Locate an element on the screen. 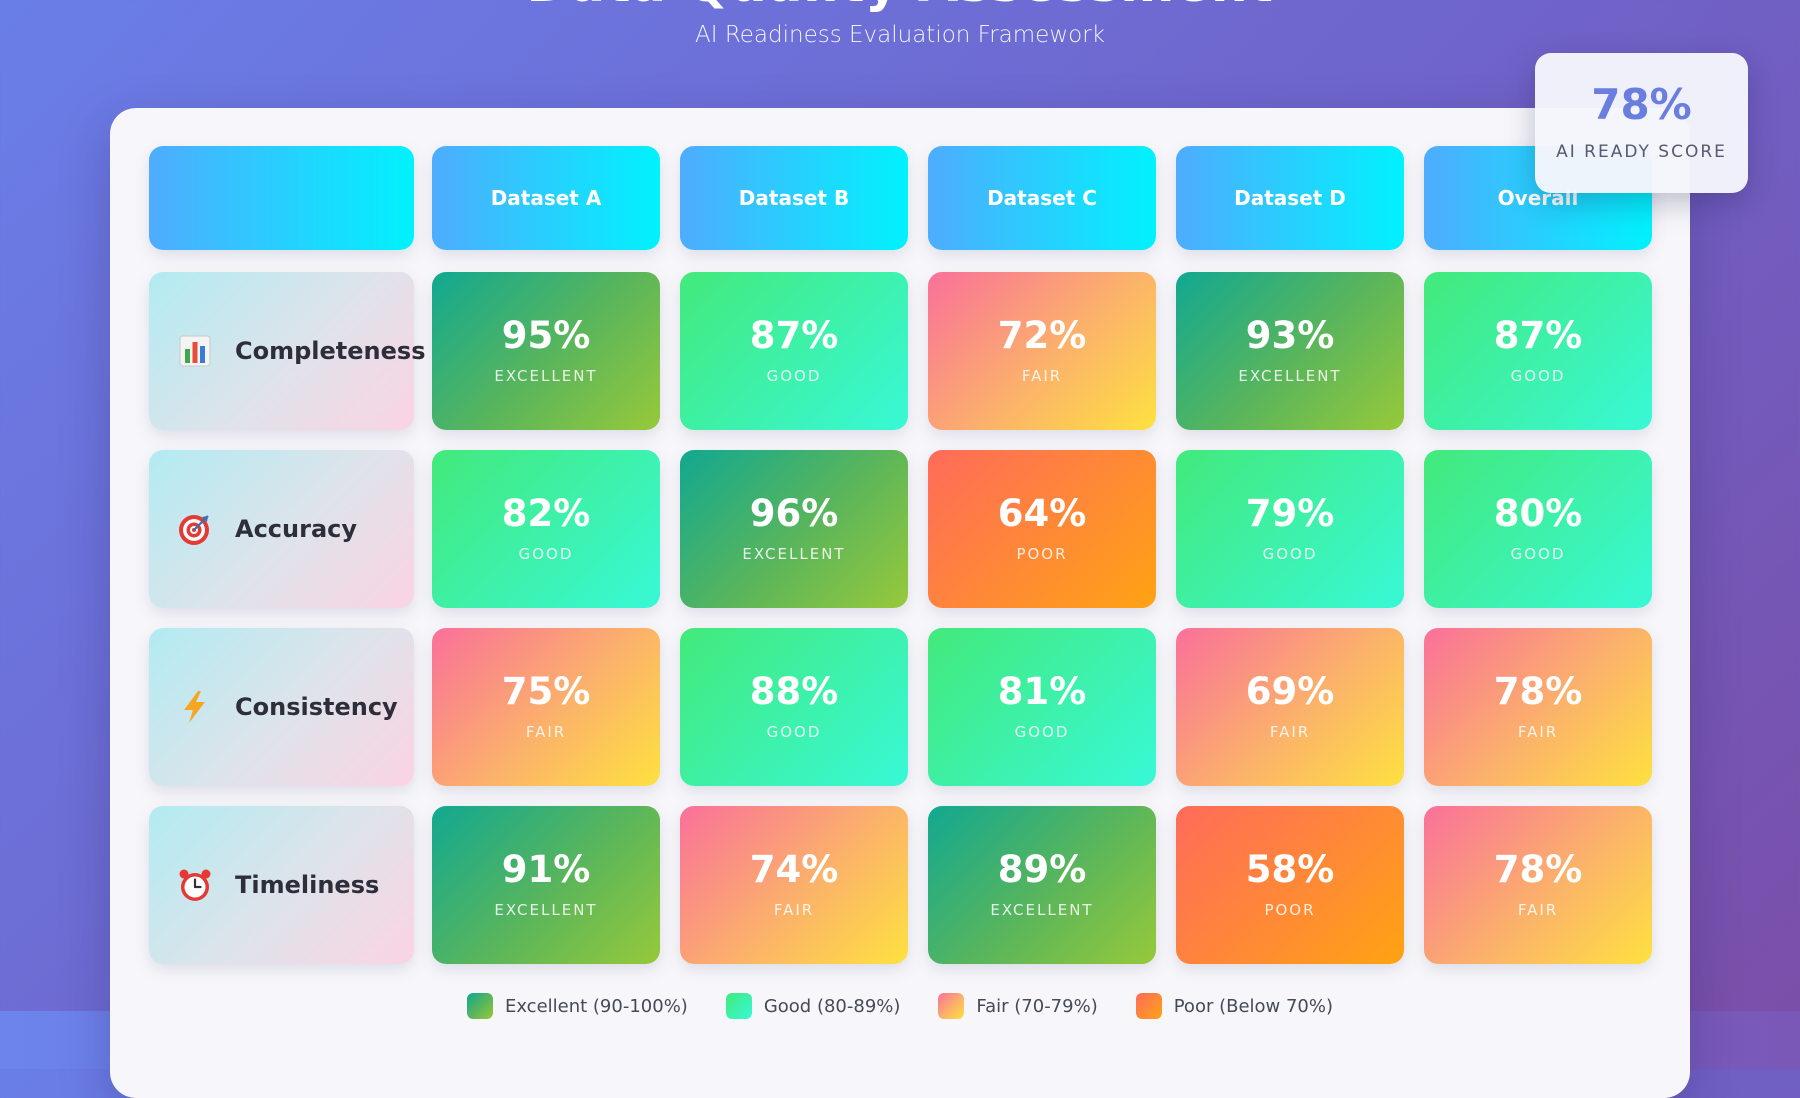  row-label-consistency: Consistency is located at coordinates (281, 707).